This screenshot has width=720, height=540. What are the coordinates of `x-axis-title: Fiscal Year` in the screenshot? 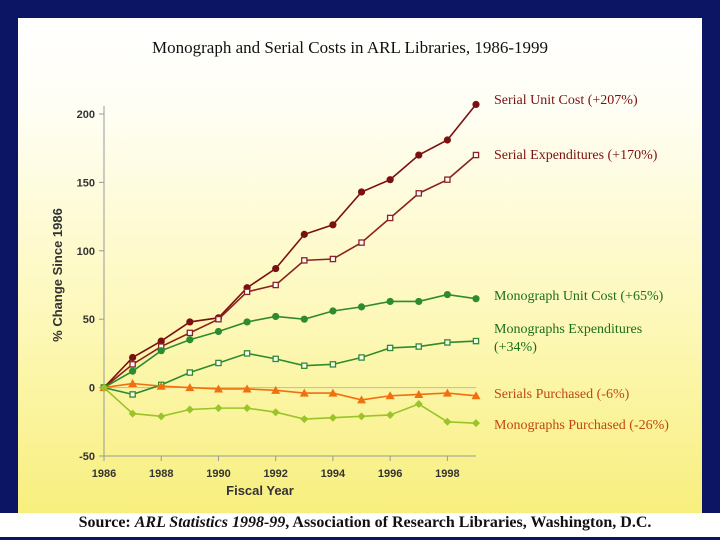 It's located at (260, 490).